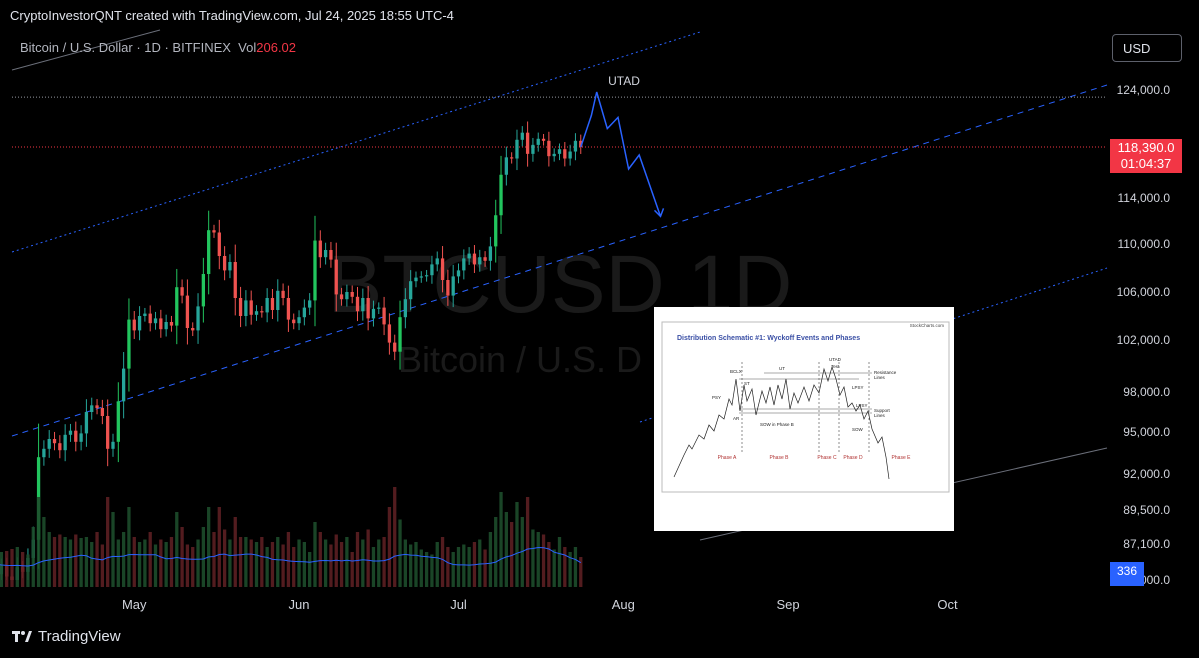 This screenshot has height=658, width=1199. I want to click on currency-button: USD, so click(1147, 48).